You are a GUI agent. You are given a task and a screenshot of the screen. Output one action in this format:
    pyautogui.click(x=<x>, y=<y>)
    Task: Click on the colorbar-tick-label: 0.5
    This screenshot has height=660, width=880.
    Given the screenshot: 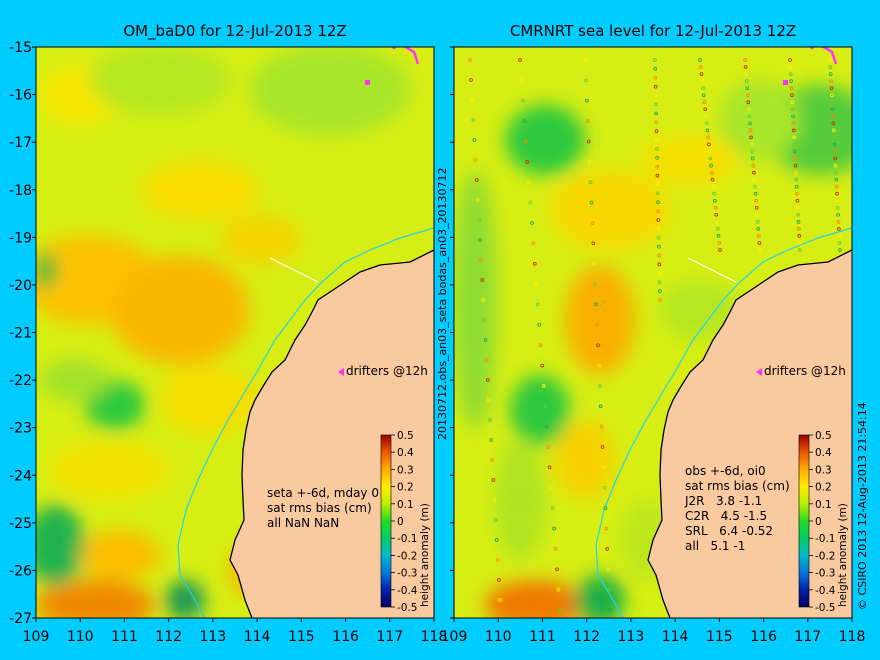 What is the action you would take?
    pyautogui.click(x=405, y=436)
    